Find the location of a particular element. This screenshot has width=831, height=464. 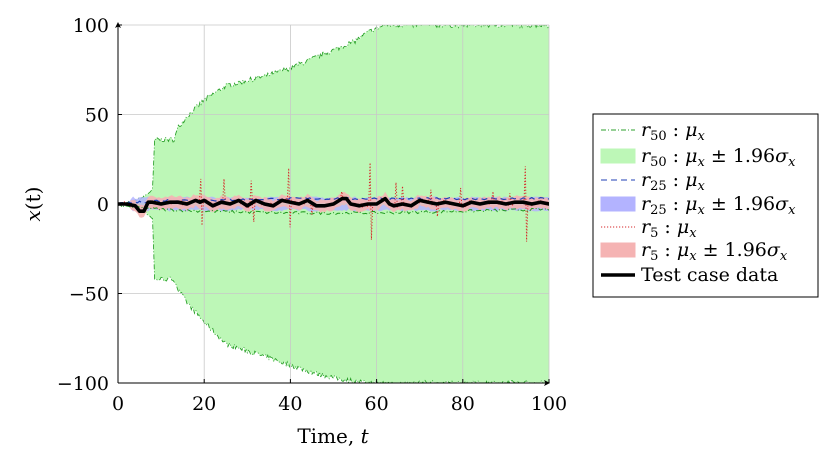

x-tick-label: 20 is located at coordinates (204, 404).